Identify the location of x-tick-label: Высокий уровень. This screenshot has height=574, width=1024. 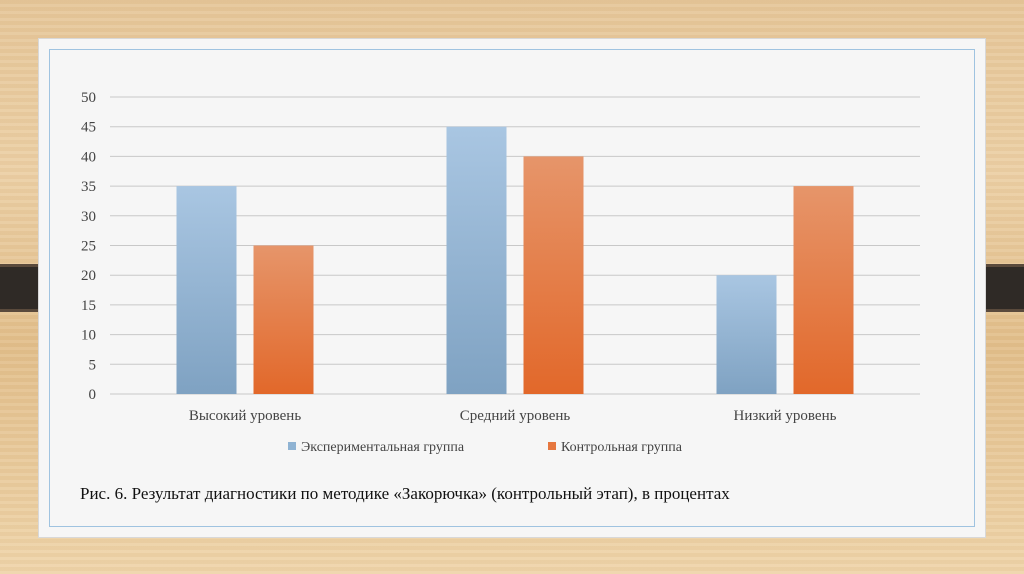
(245, 416).